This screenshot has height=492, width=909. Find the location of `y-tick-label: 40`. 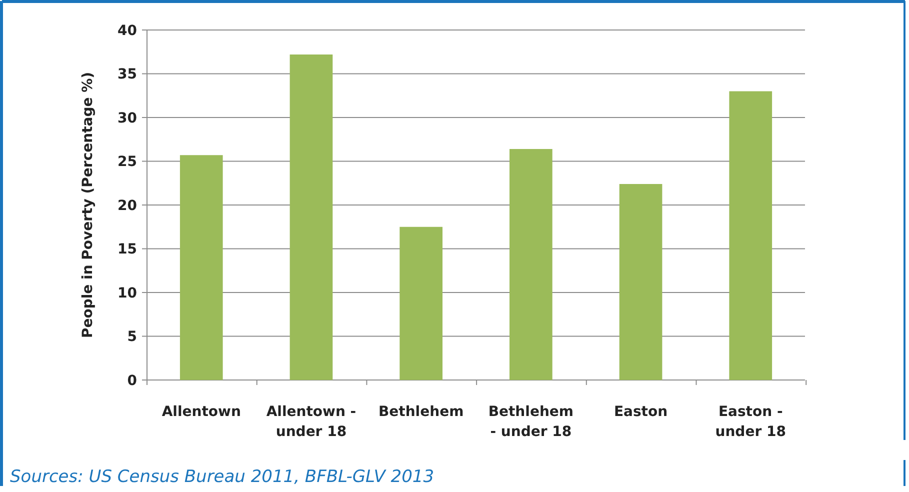

y-tick-label: 40 is located at coordinates (128, 30).